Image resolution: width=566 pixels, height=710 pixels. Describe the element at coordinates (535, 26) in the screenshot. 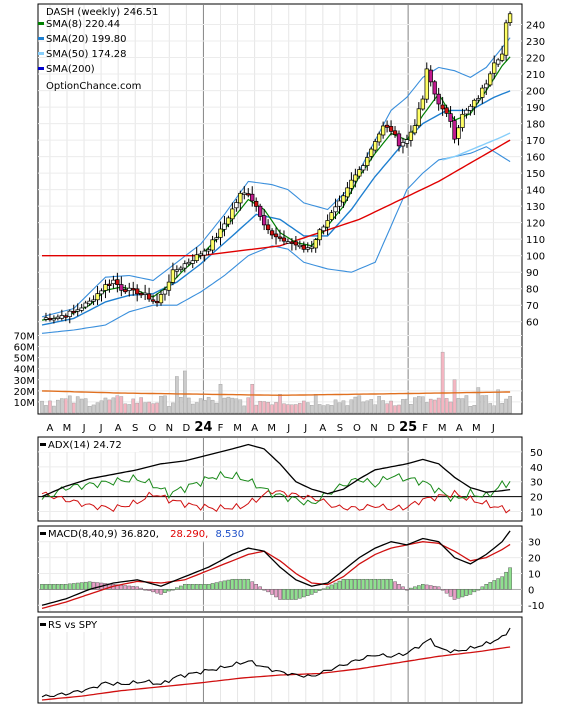

I see `price-tick-label: 240` at that location.